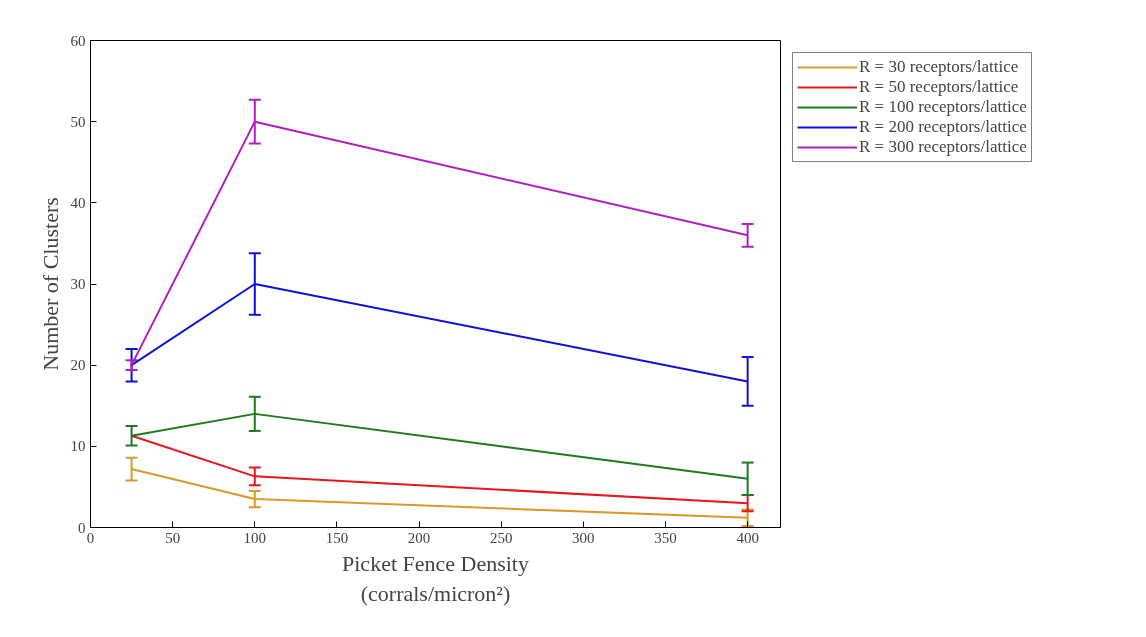  What do you see at coordinates (939, 67) in the screenshot?
I see `legend-label: R = 30 receptors/lattice` at bounding box center [939, 67].